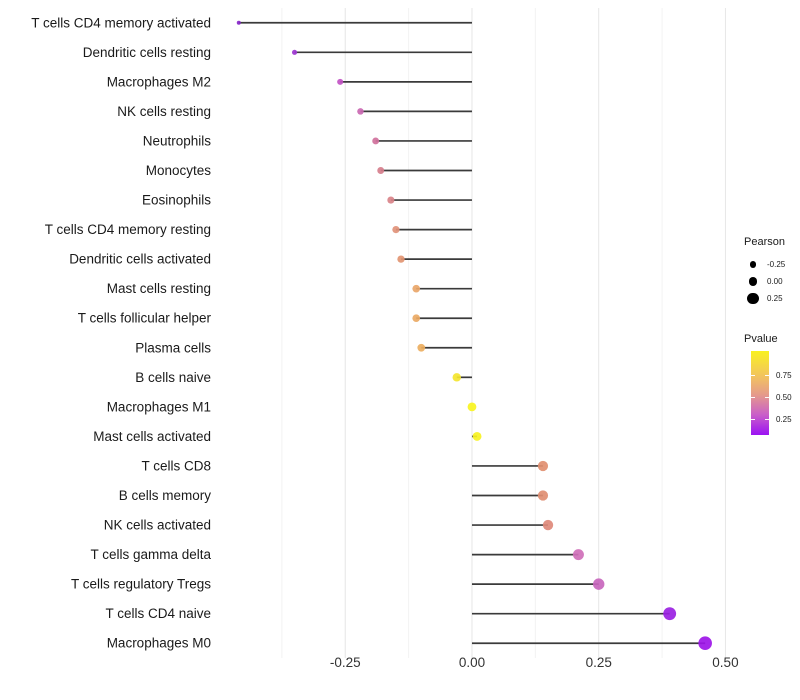 The height and width of the screenshot is (700, 800). I want to click on size-legend-entry: 0.25, so click(772, 298).